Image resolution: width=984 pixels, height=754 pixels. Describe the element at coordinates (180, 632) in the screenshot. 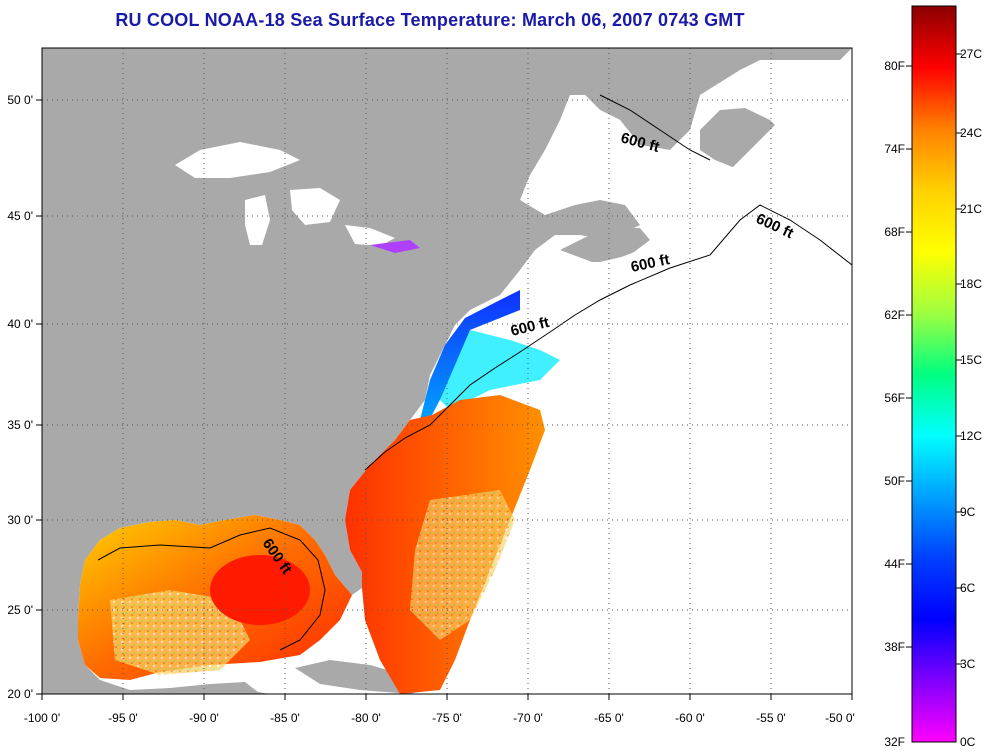

I see `cloud-contamination-gulf` at that location.